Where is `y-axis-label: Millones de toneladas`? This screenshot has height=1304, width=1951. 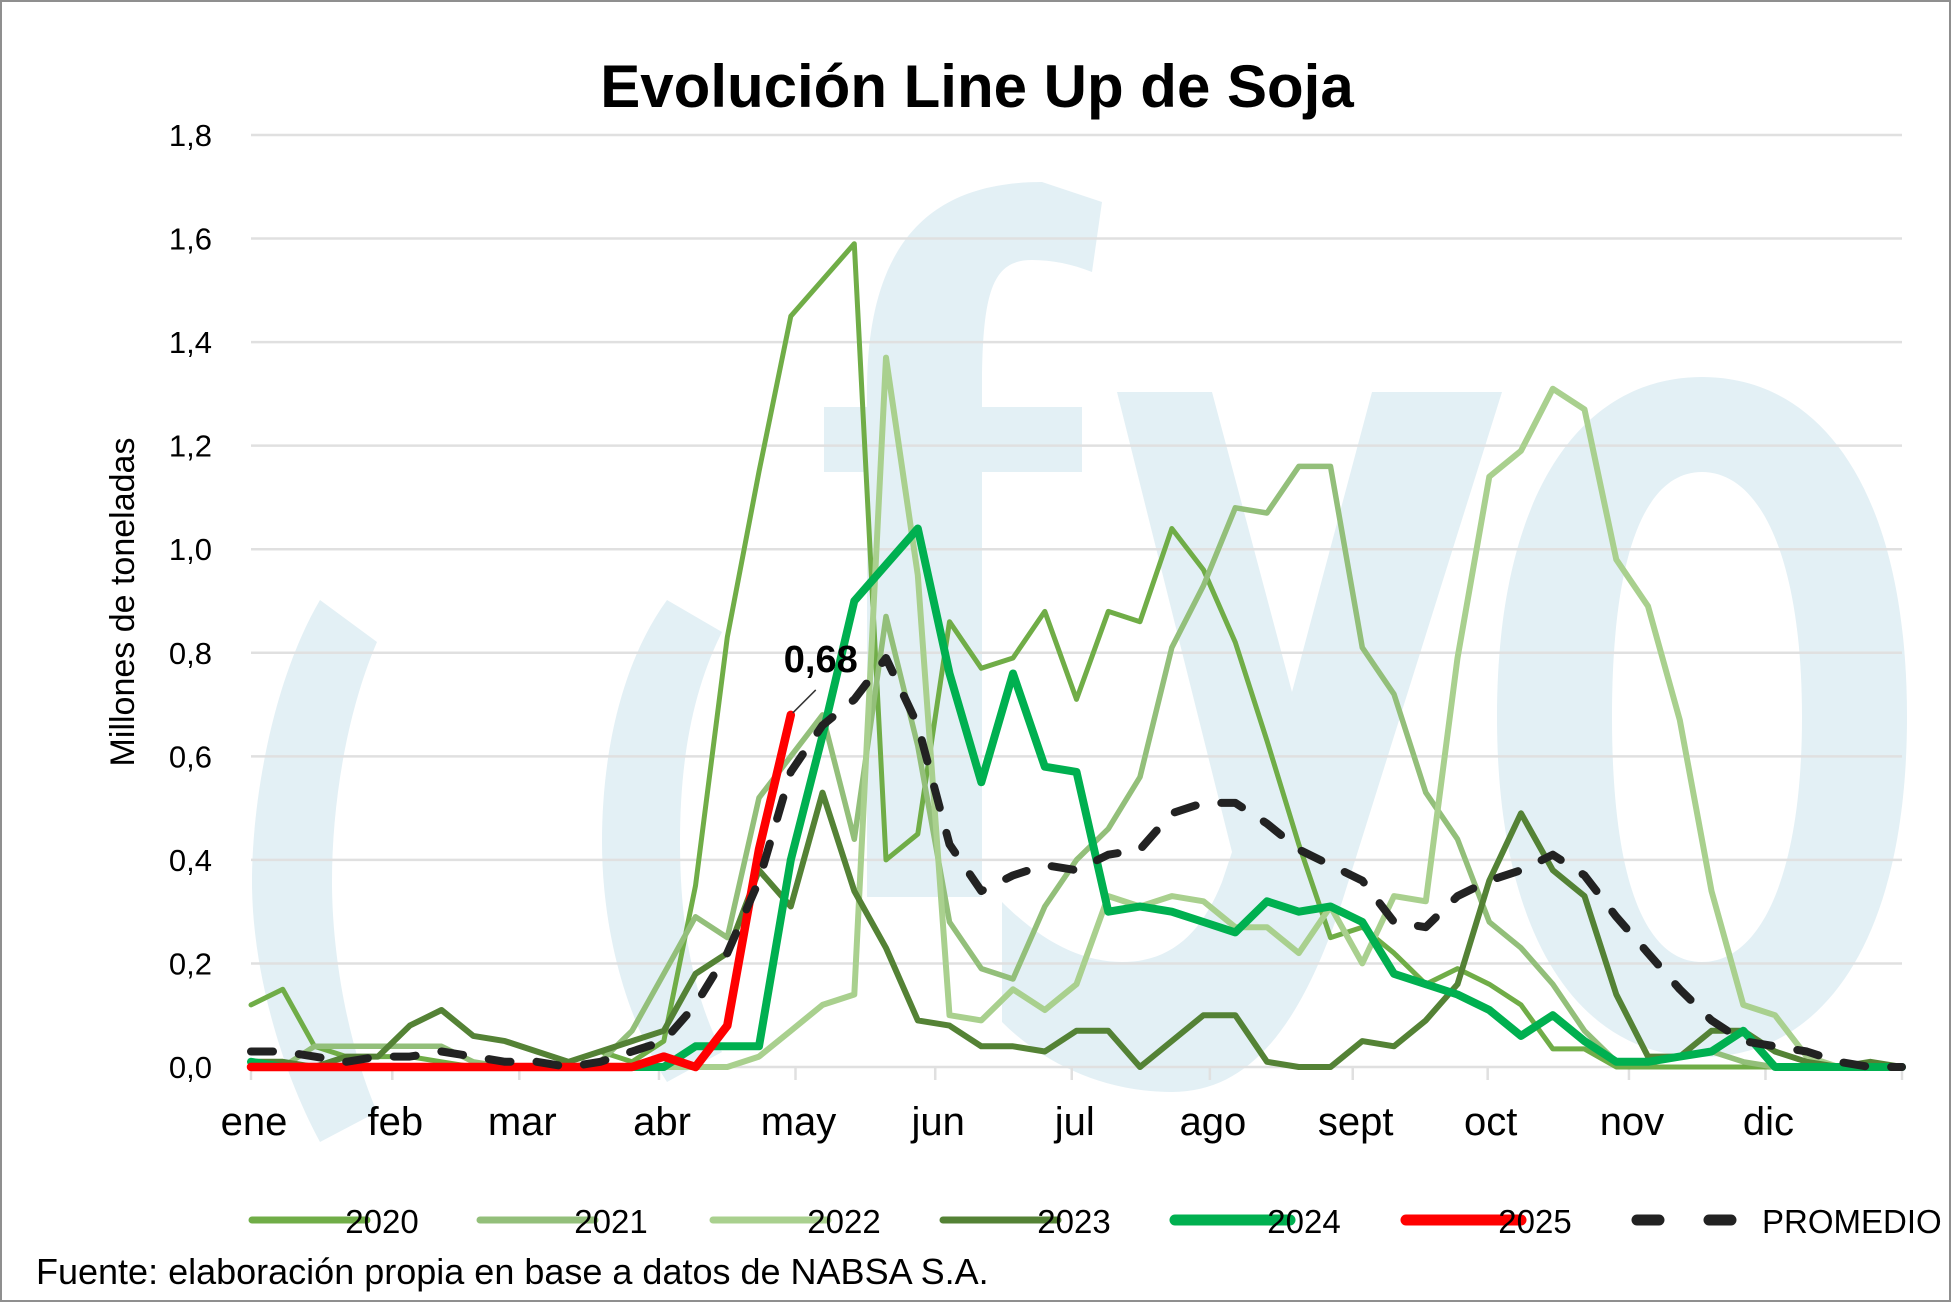
y-axis-label: Millones de toneladas is located at coordinates (123, 602).